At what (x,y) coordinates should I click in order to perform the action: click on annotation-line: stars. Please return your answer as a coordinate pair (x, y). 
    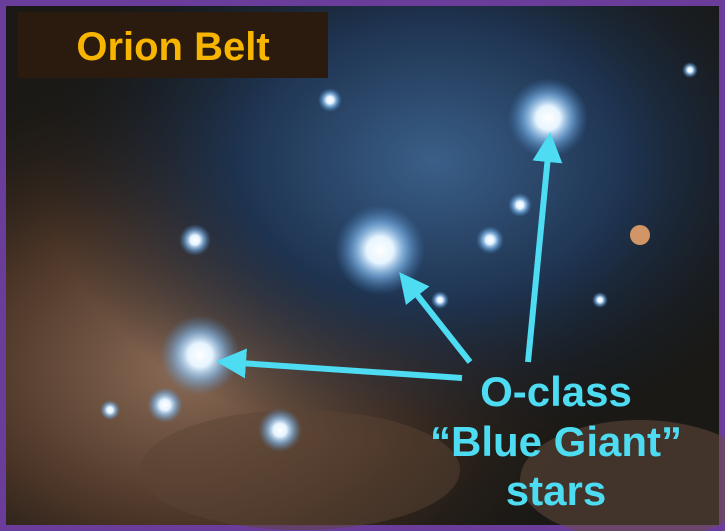
    Looking at the image, I should click on (556, 490).